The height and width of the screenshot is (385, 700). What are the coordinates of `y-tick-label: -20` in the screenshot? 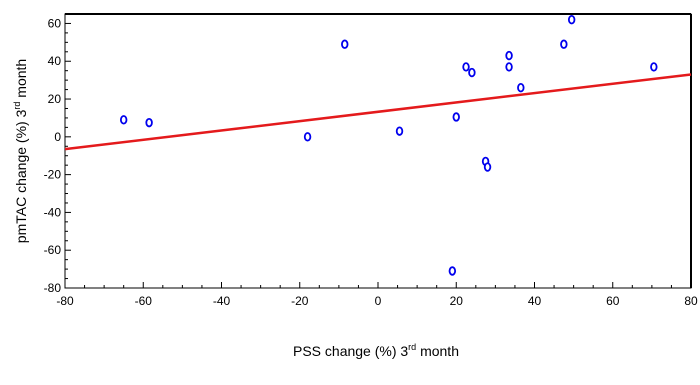 It's located at (53, 175).